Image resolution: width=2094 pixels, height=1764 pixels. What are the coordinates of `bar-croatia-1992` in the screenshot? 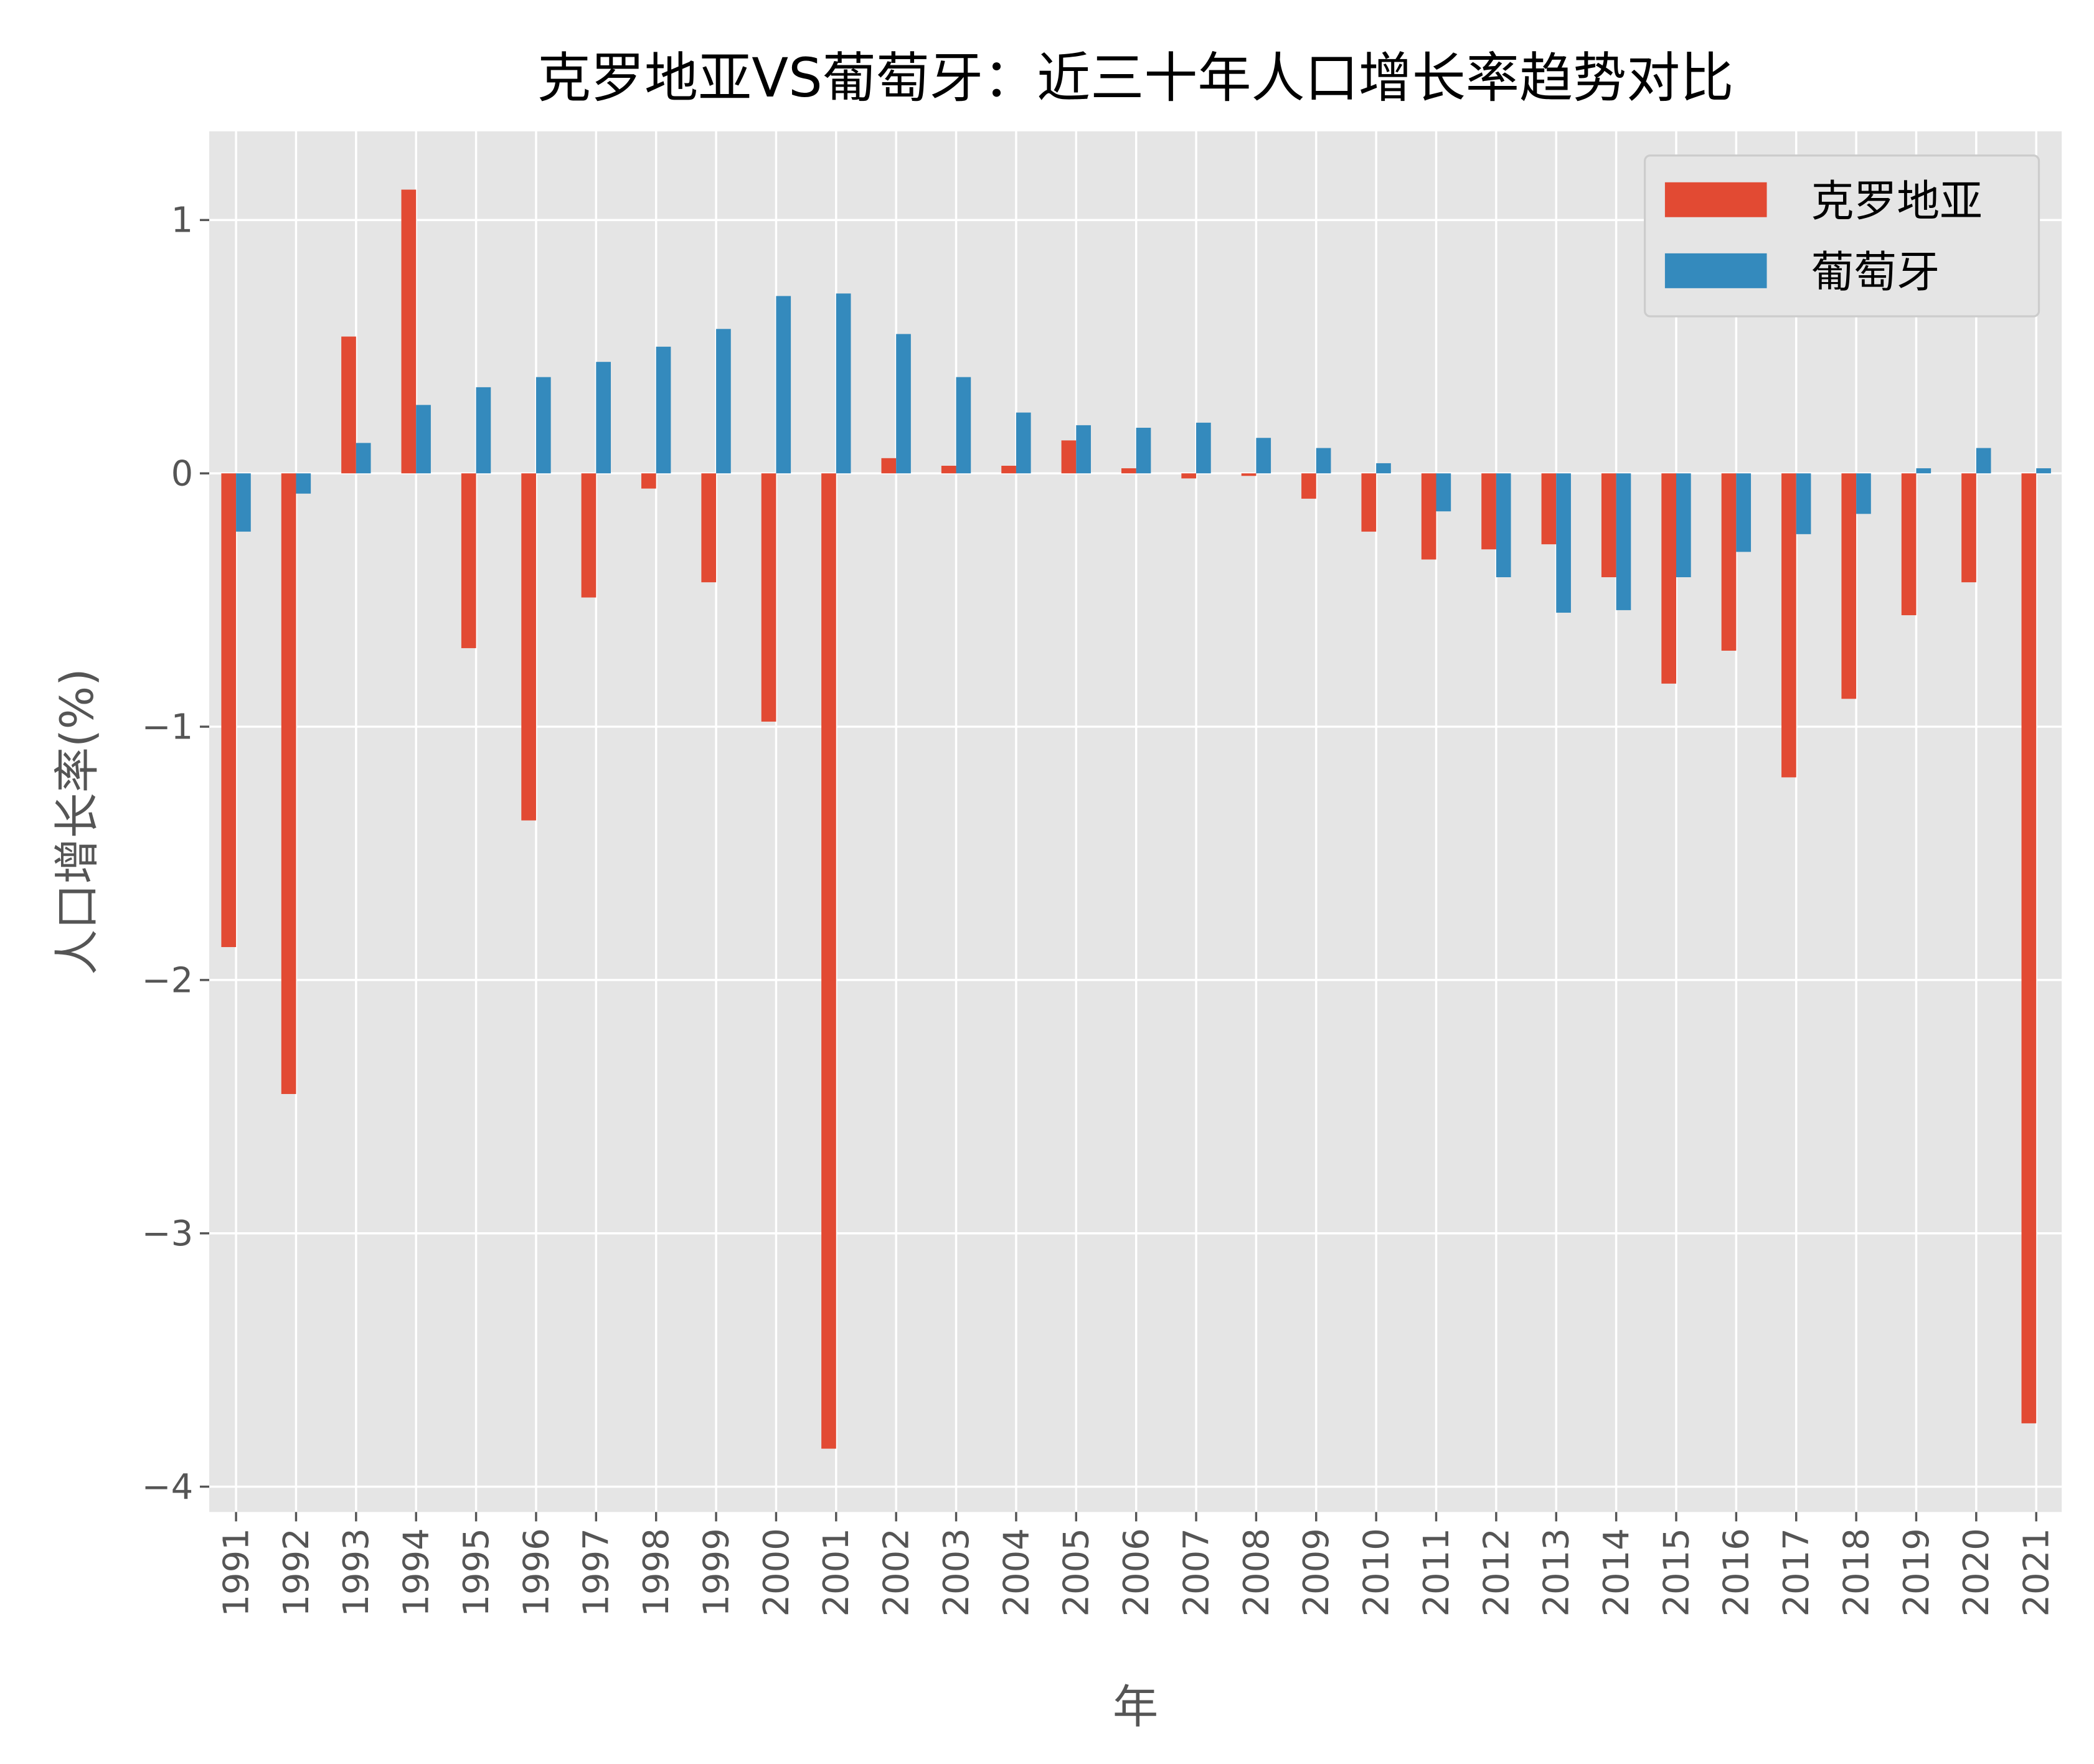 It's located at (288, 784).